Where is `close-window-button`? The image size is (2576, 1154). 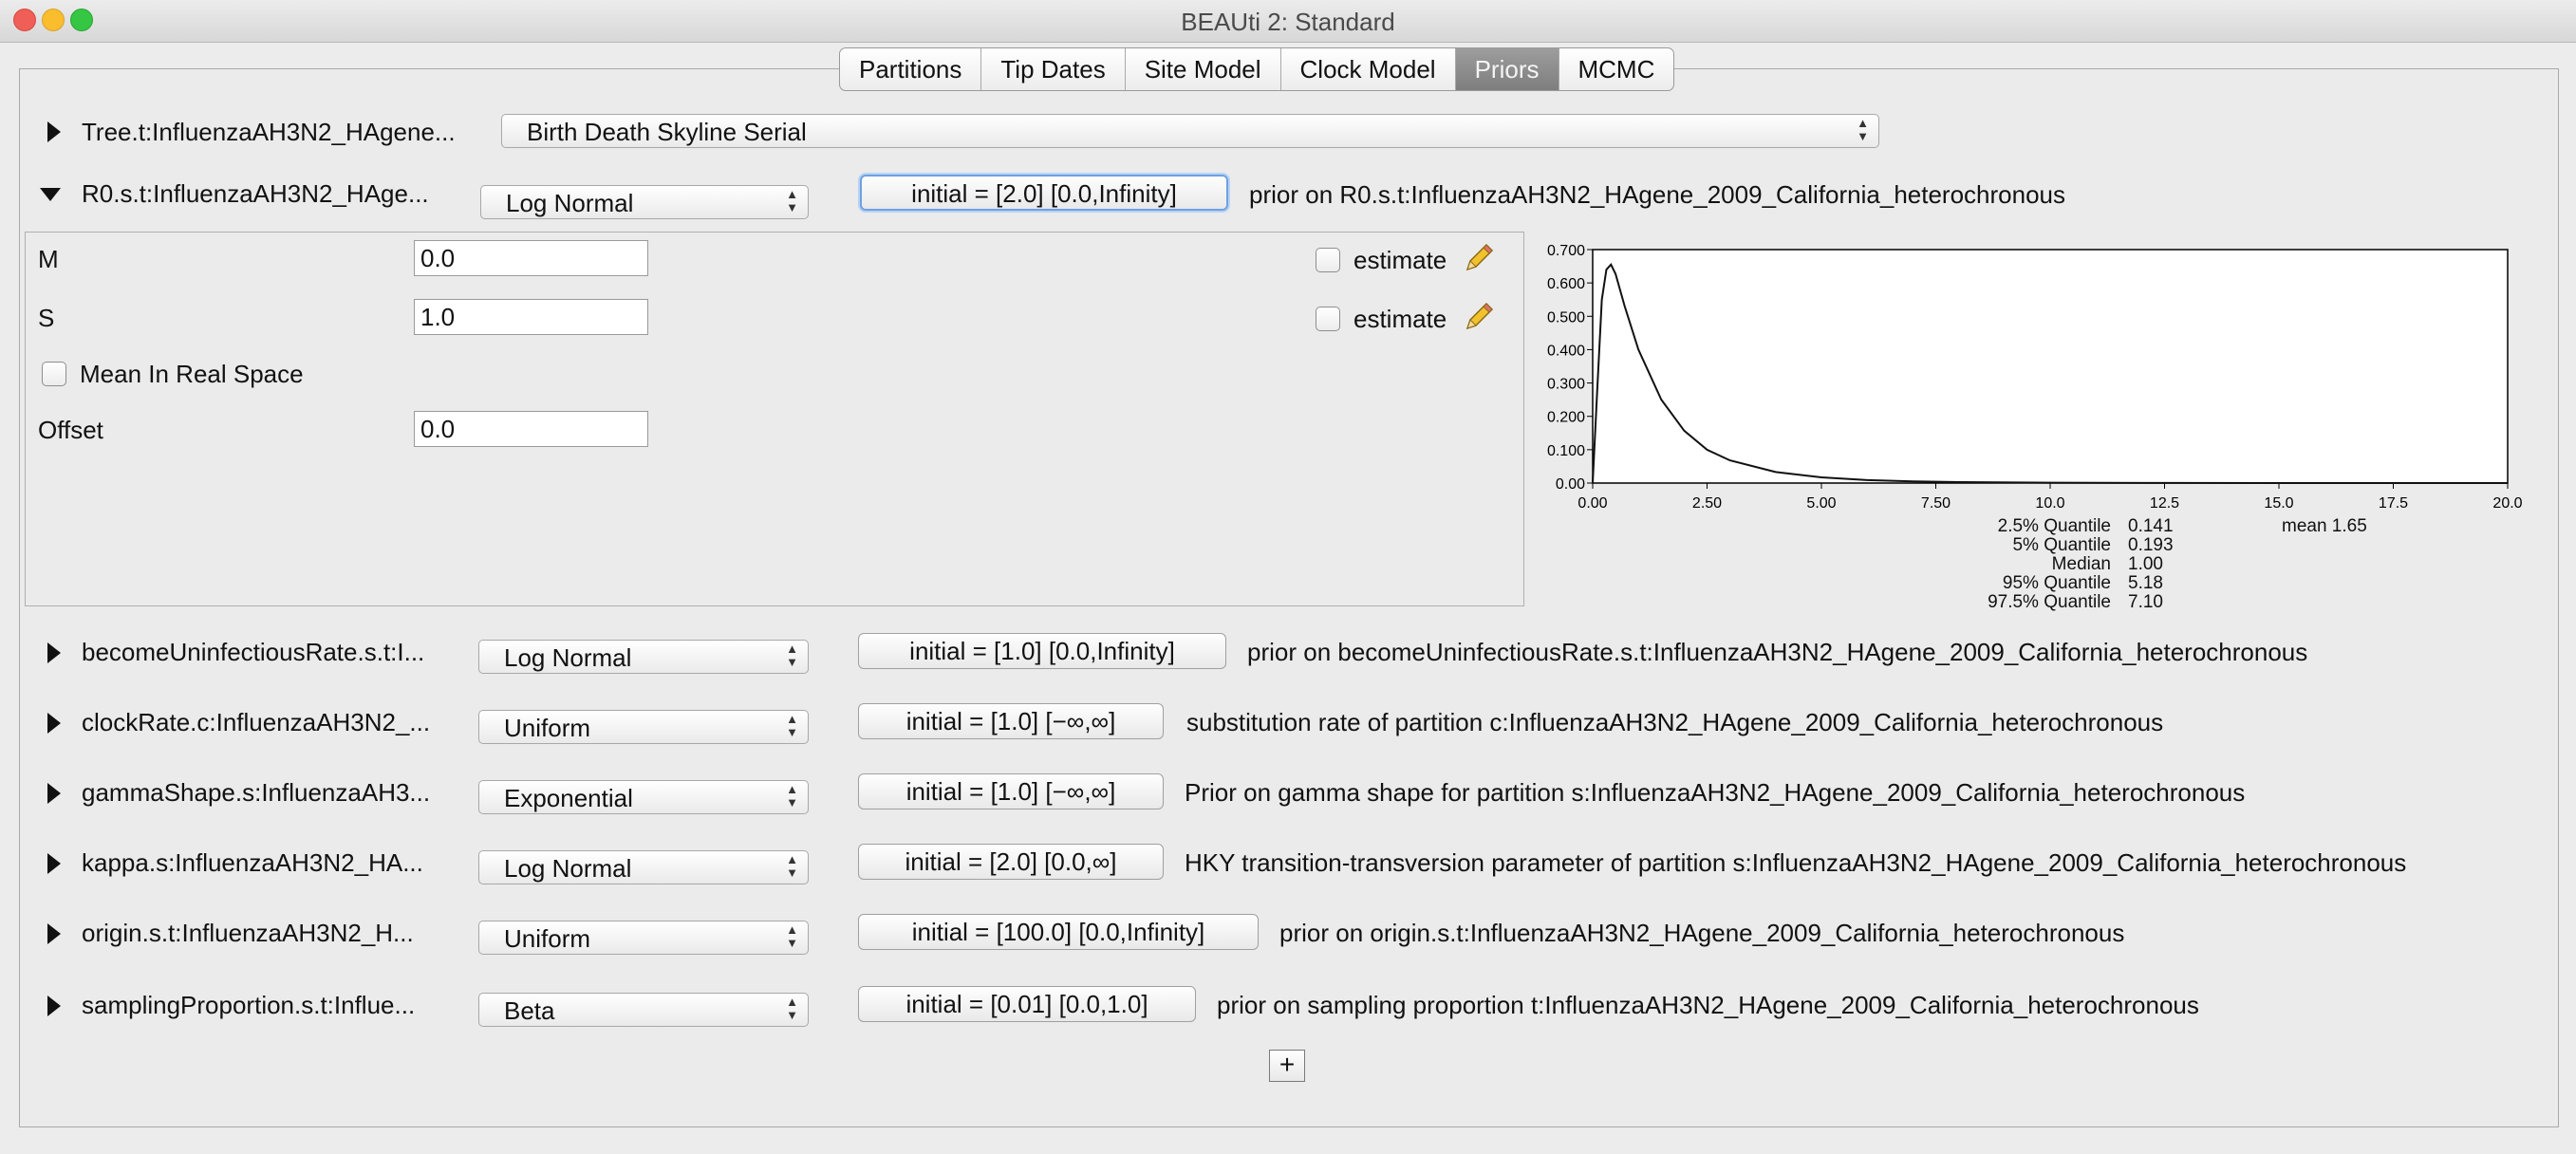 close-window-button is located at coordinates (24, 20).